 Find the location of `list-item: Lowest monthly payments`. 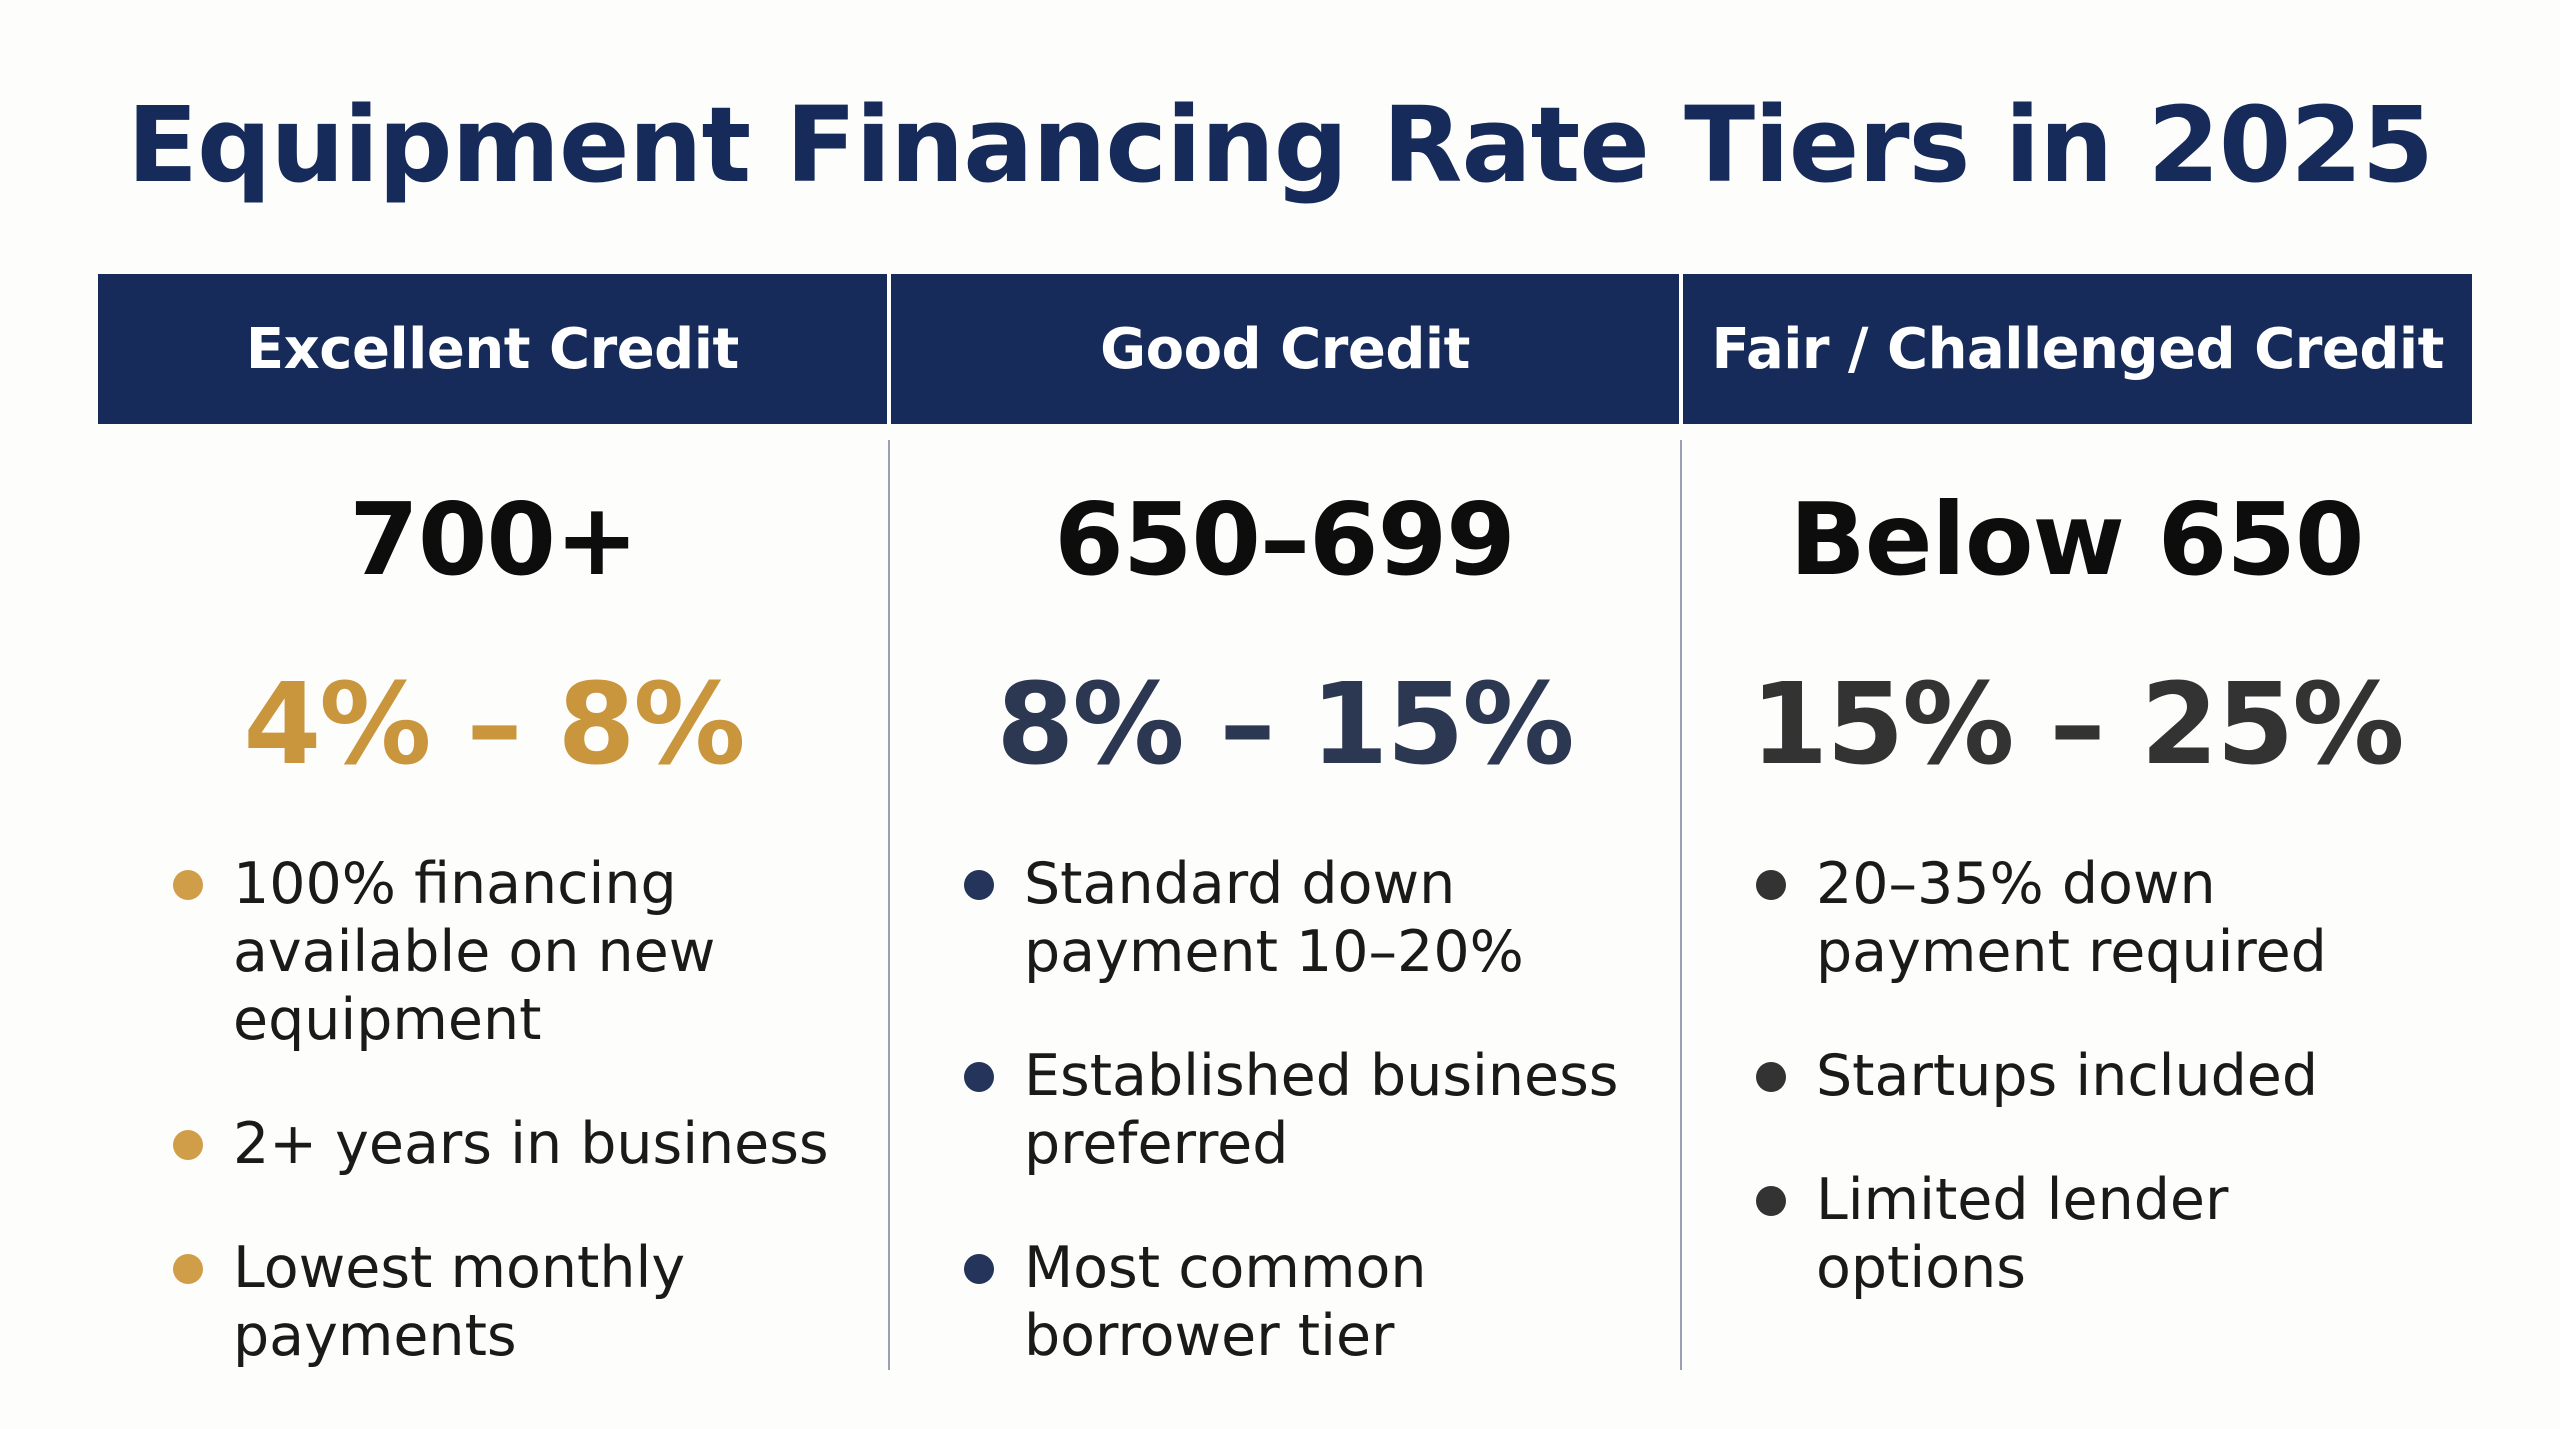

list-item: Lowest monthly payments is located at coordinates (523, 1302).